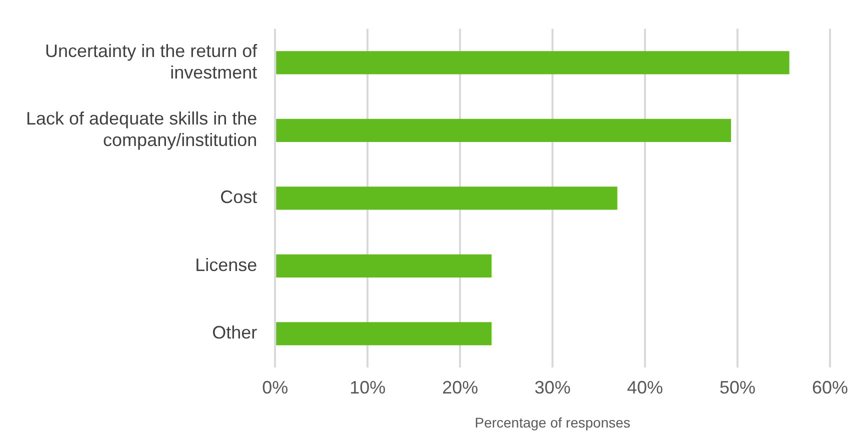 Image resolution: width=858 pixels, height=440 pixels. What do you see at coordinates (368, 387) in the screenshot?
I see `x-tick-label: 10%` at bounding box center [368, 387].